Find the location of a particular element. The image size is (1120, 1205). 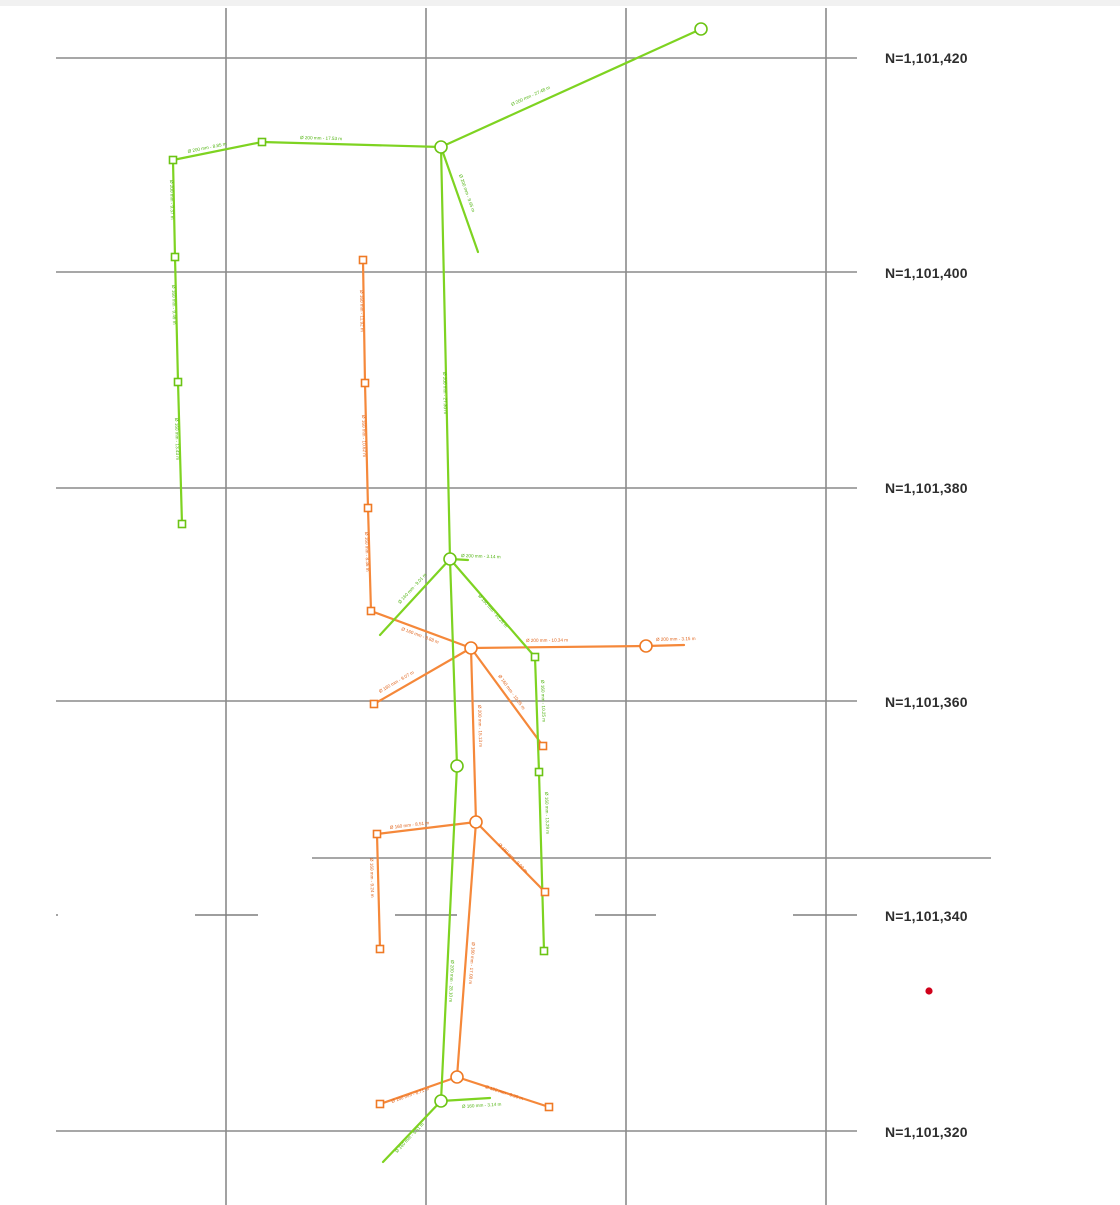

location-marker is located at coordinates (929, 991).